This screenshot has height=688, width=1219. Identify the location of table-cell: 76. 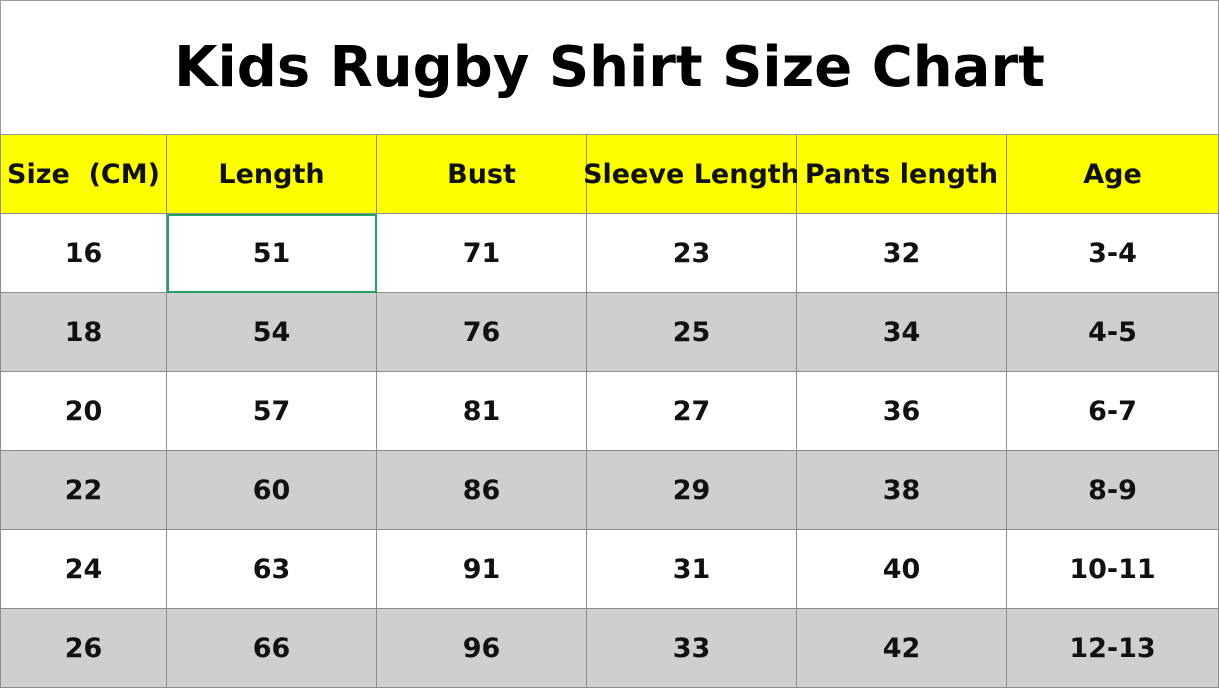
(482, 332).